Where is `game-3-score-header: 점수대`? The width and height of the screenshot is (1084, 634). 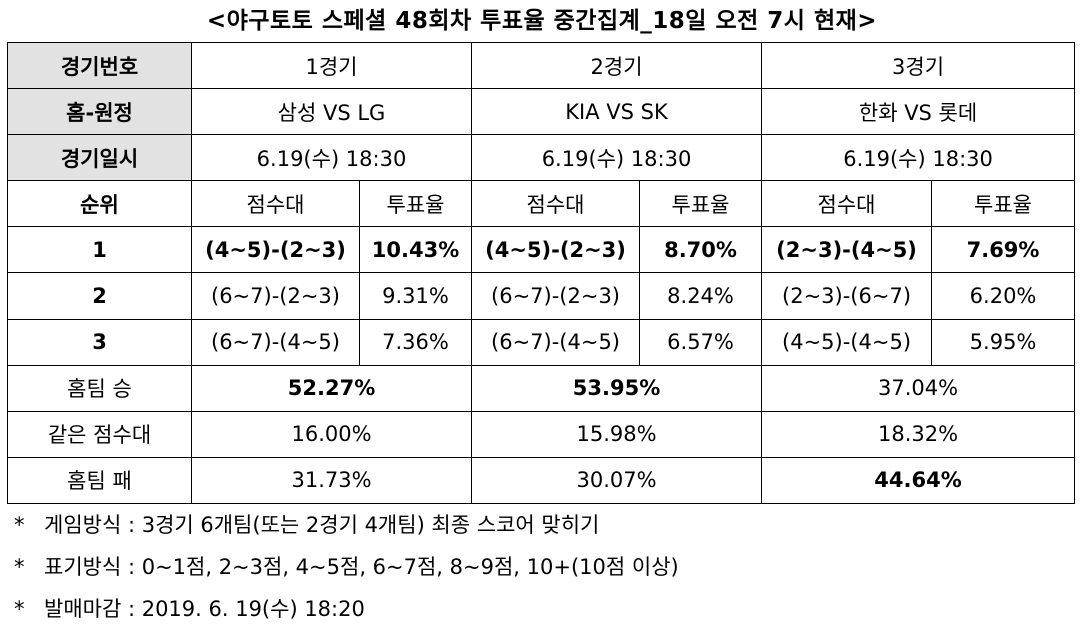 game-3-score-header: 점수대 is located at coordinates (847, 204).